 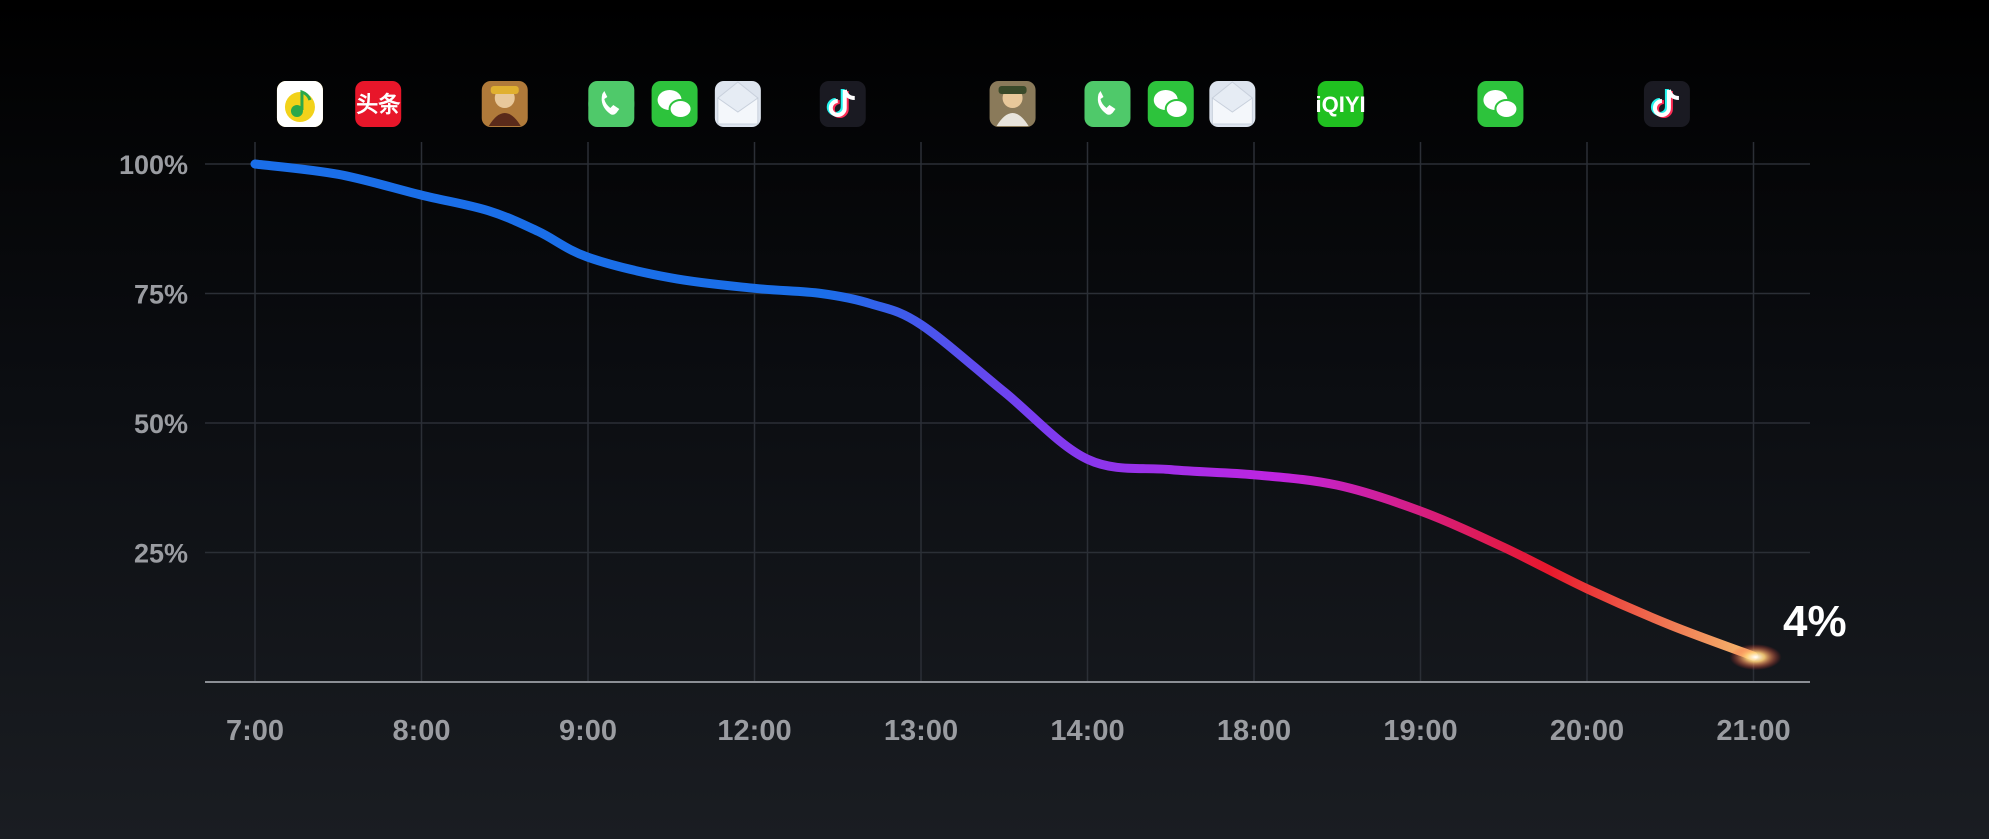 What do you see at coordinates (421, 731) in the screenshot?
I see `x-tick-label: 8:00` at bounding box center [421, 731].